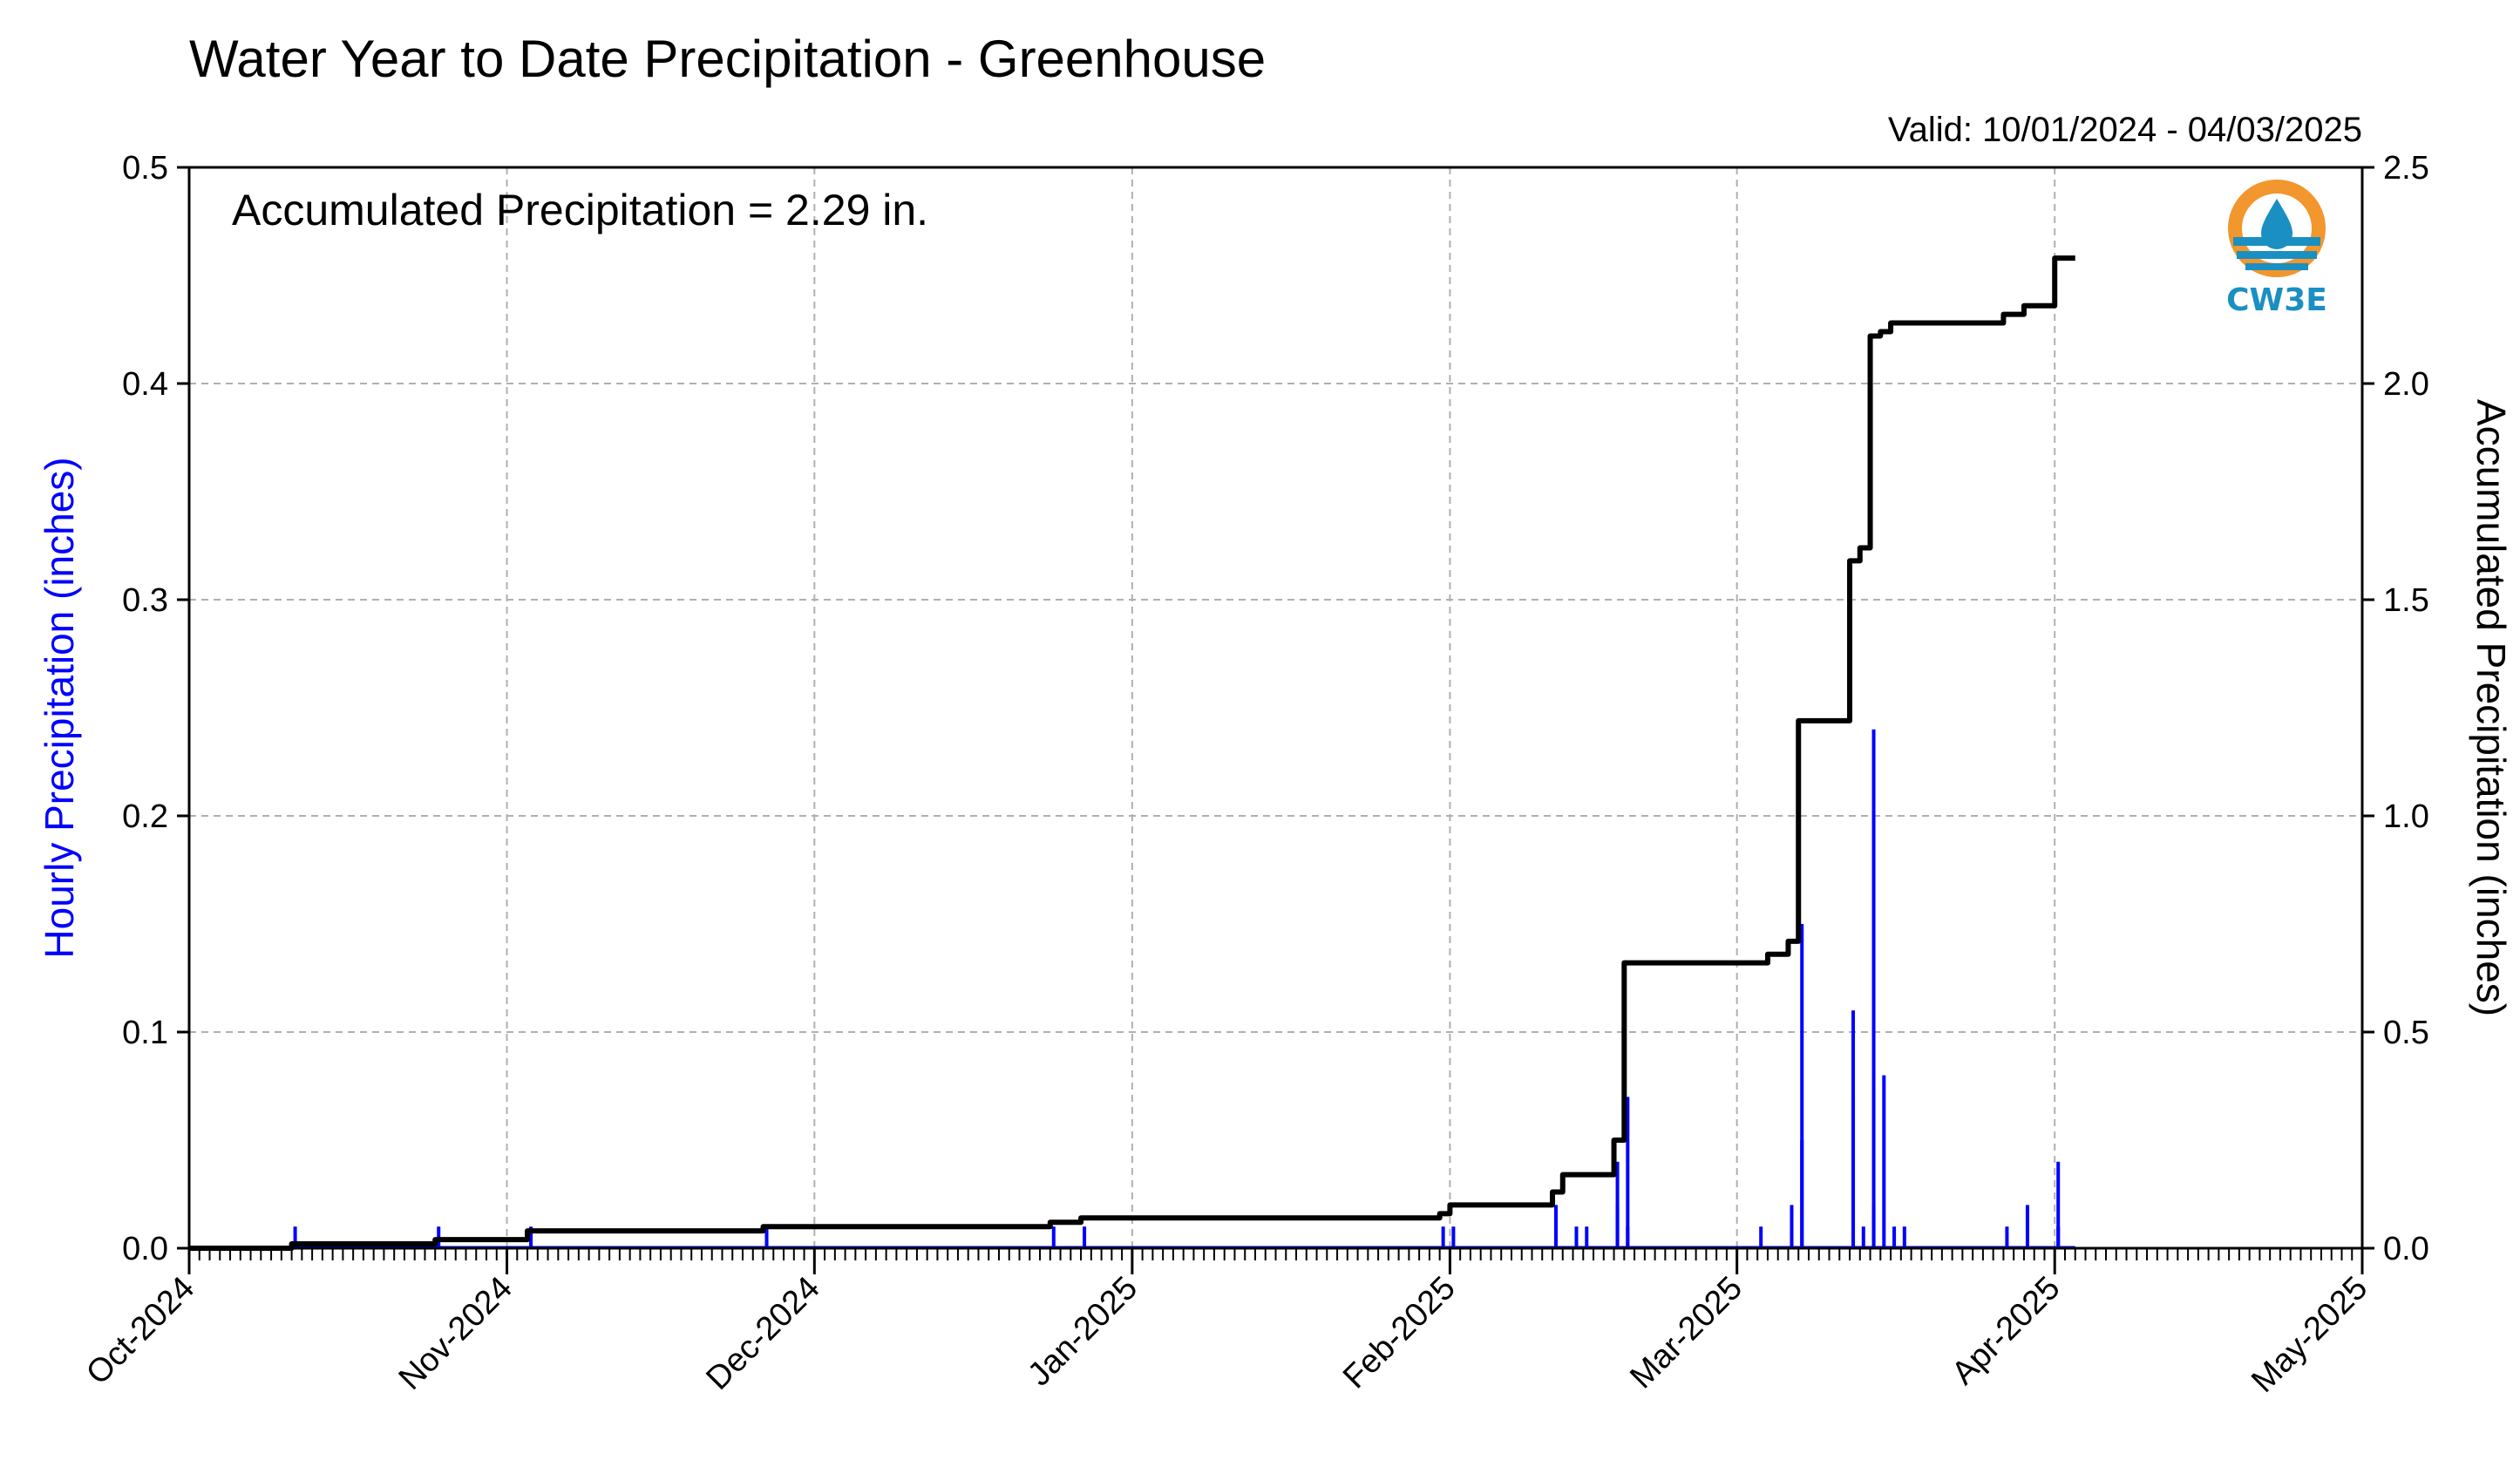 The height and width of the screenshot is (1467, 2520). I want to click on y-left-tick-label: 0.4, so click(145, 385).